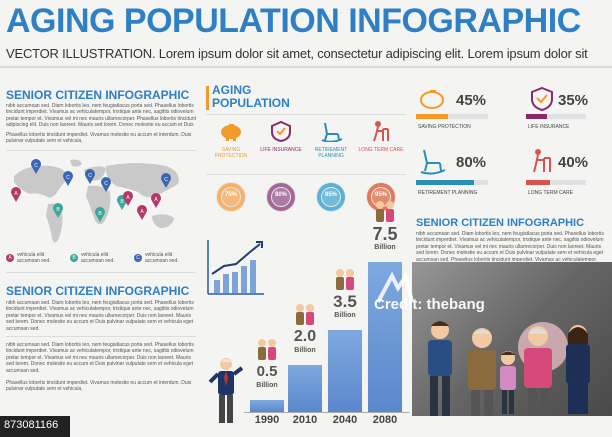 This screenshot has width=612, height=437. Describe the element at coordinates (448, 193) in the screenshot. I see `stat-label: RETIREMENT PLANNING` at that location.